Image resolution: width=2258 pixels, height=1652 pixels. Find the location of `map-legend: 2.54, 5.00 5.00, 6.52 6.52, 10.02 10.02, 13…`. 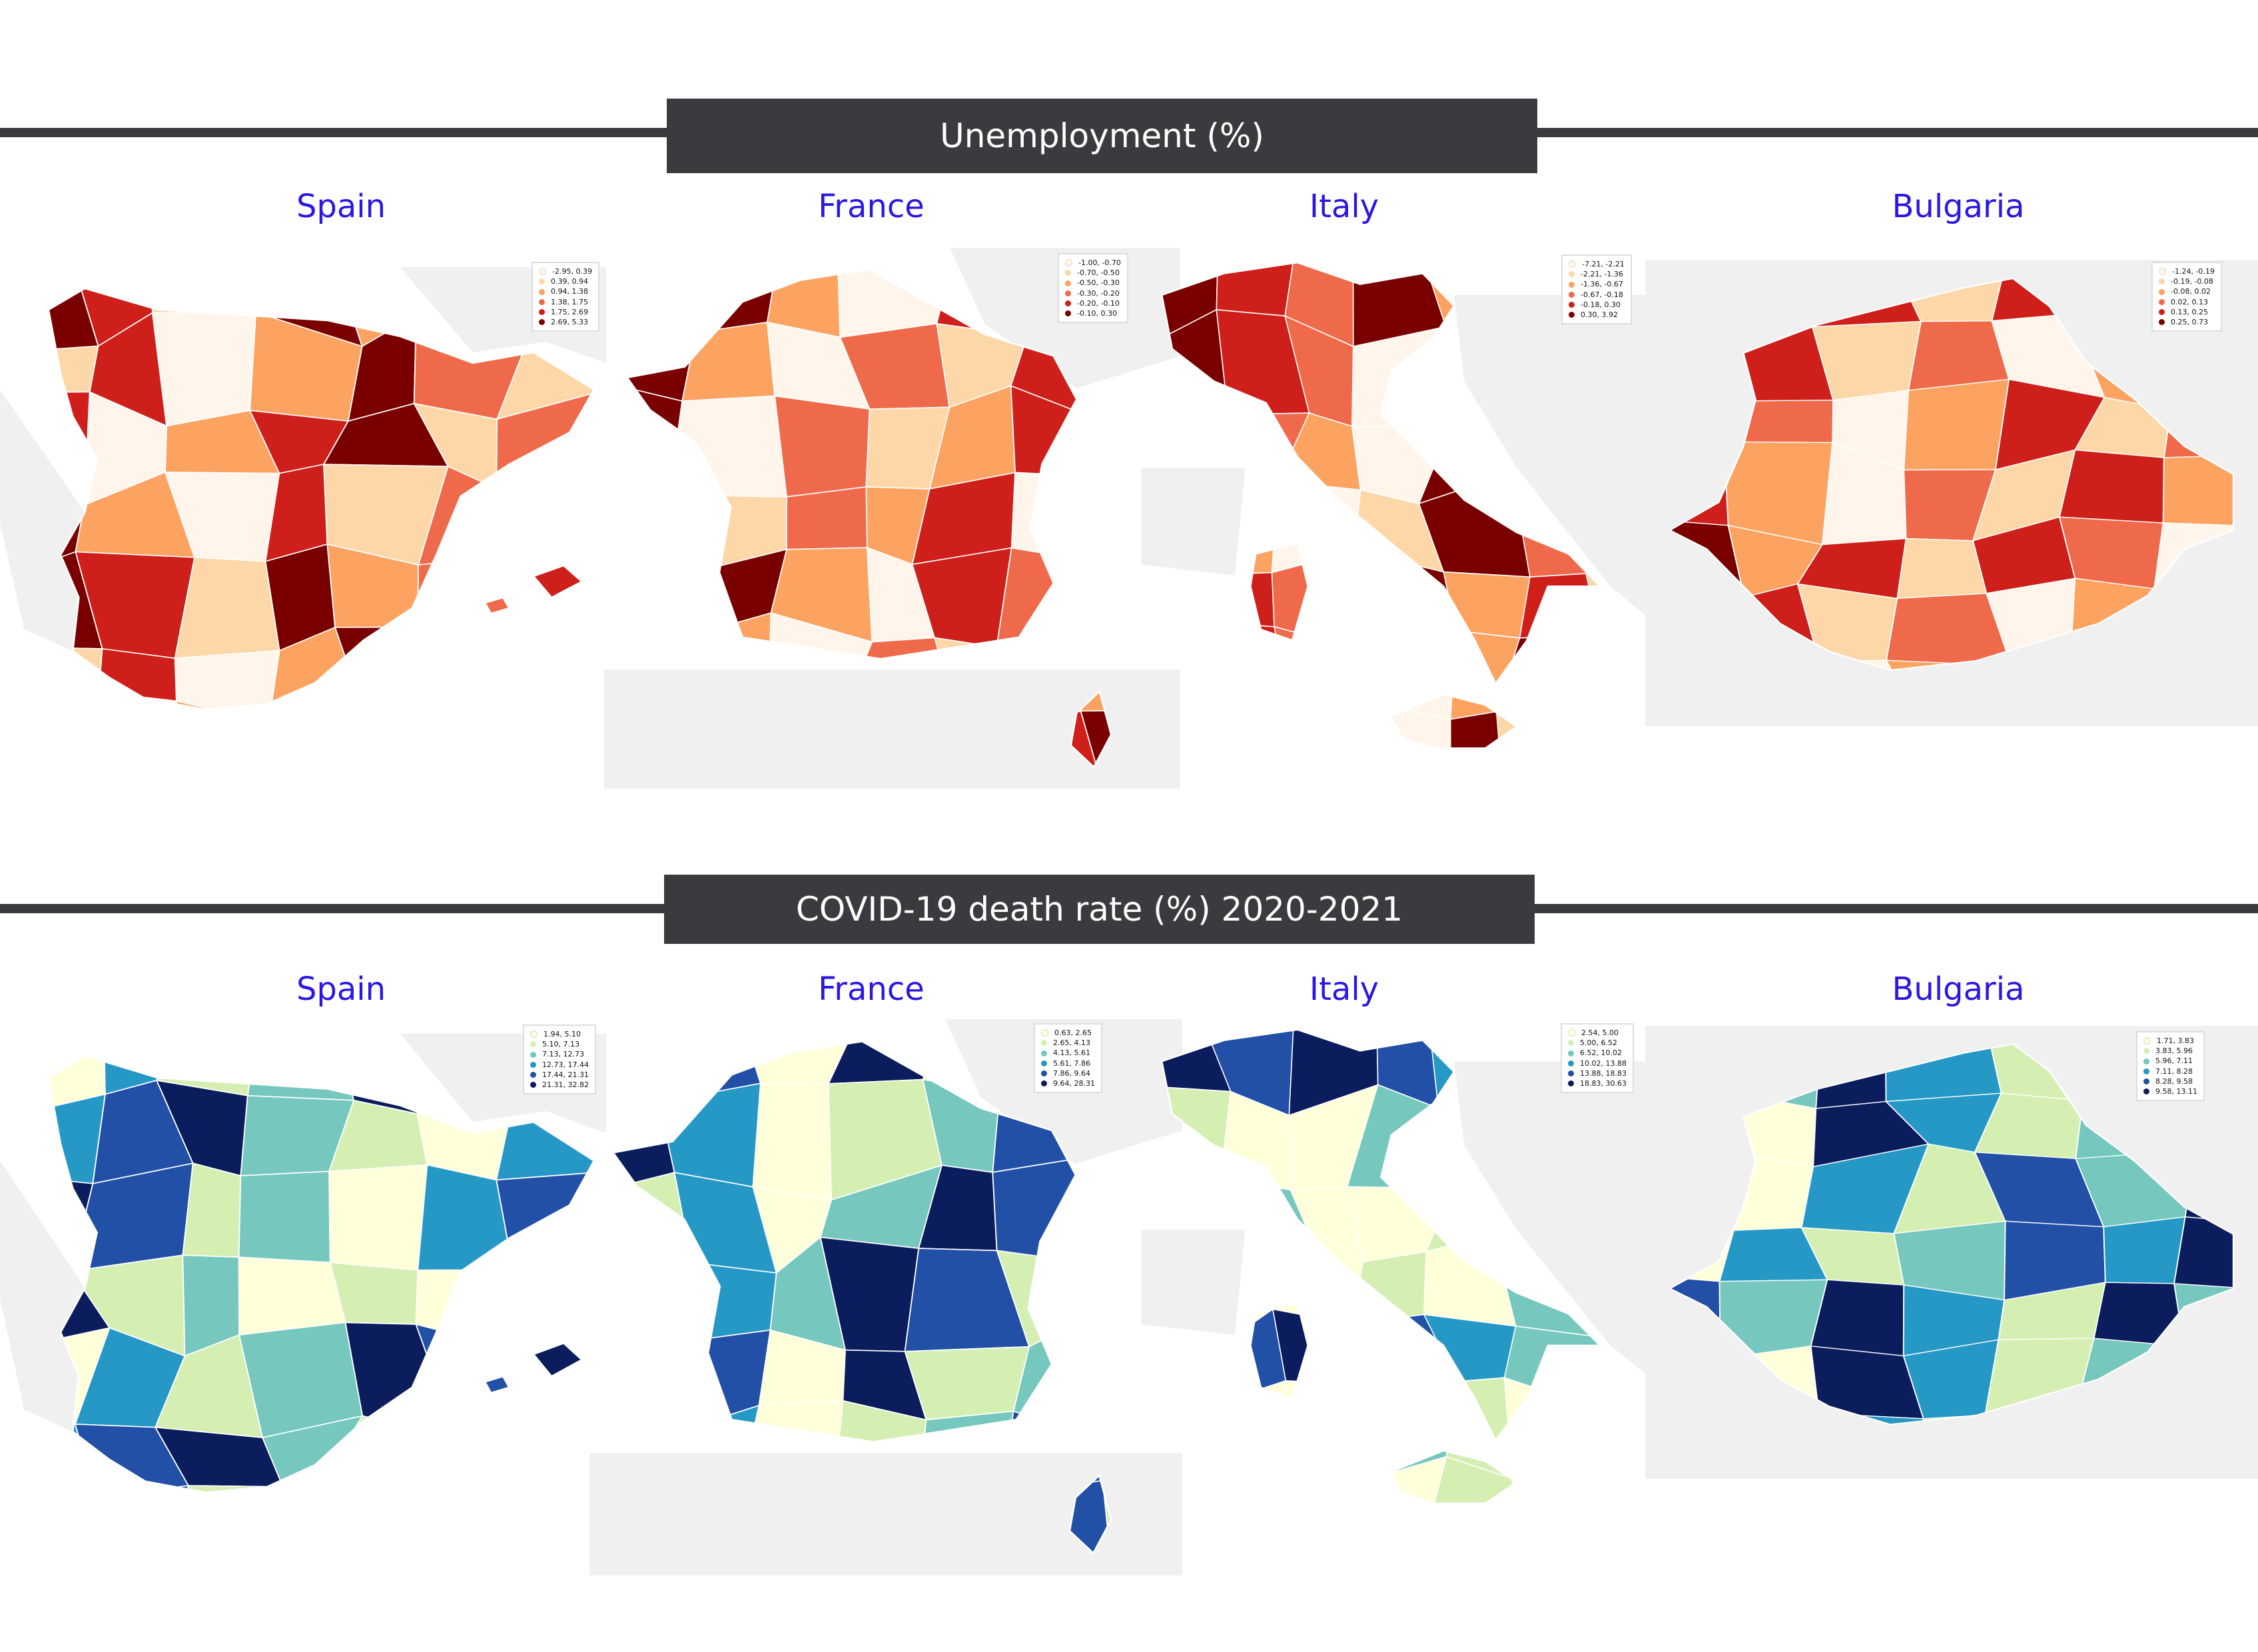

map-legend: 2.54, 5.00 5.00, 6.52 6.52, 10.02 10.02, 13… is located at coordinates (1597, 1058).